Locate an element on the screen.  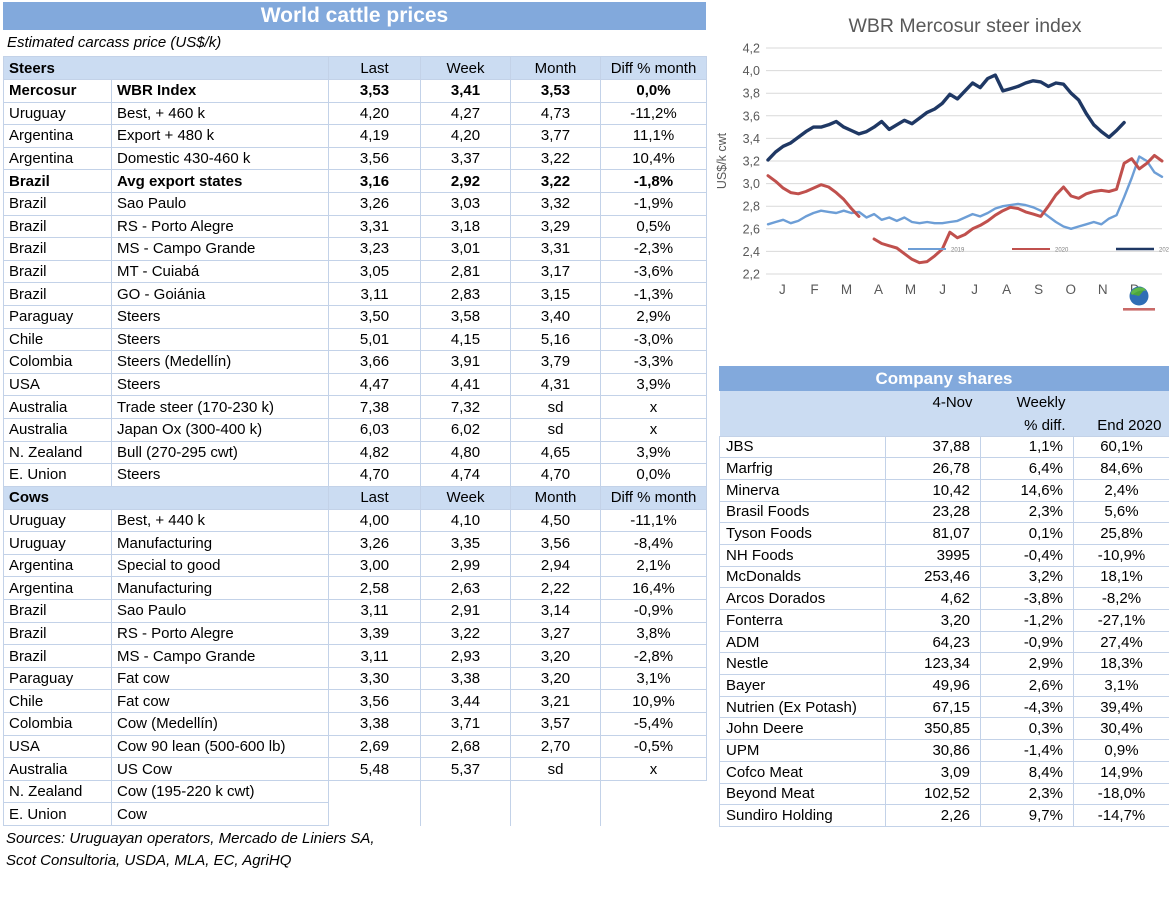
section-name: Steers is located at coordinates (166, 68).